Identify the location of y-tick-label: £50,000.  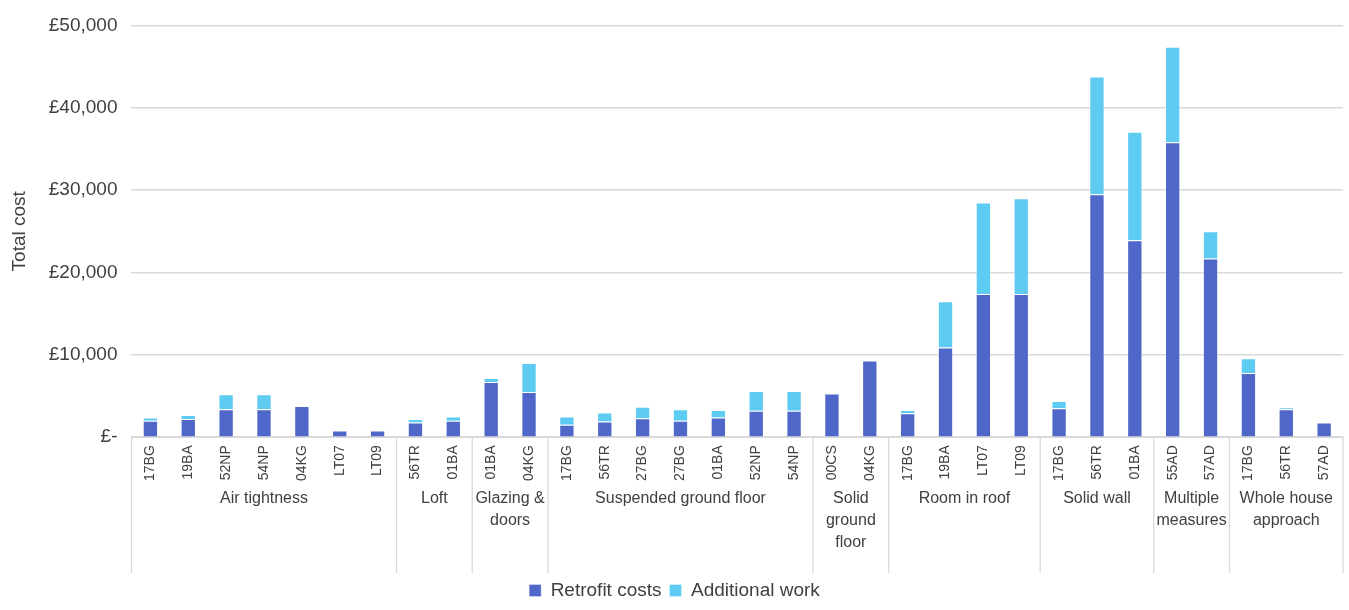
(83, 24).